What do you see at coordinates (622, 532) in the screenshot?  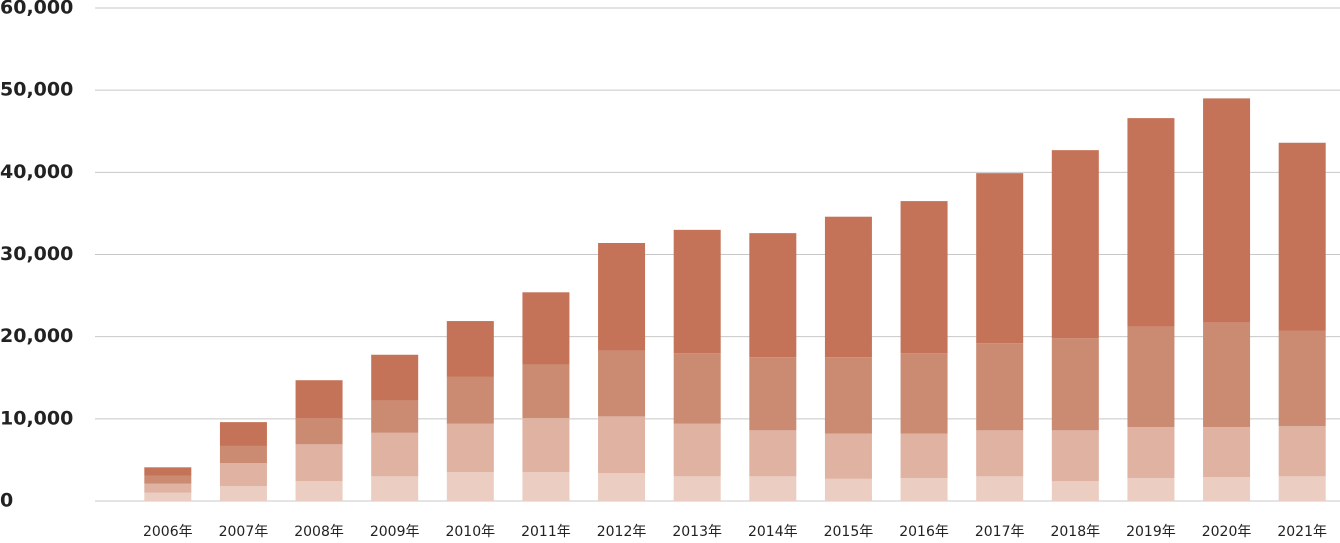 I see `x-tick-label: 2012年` at bounding box center [622, 532].